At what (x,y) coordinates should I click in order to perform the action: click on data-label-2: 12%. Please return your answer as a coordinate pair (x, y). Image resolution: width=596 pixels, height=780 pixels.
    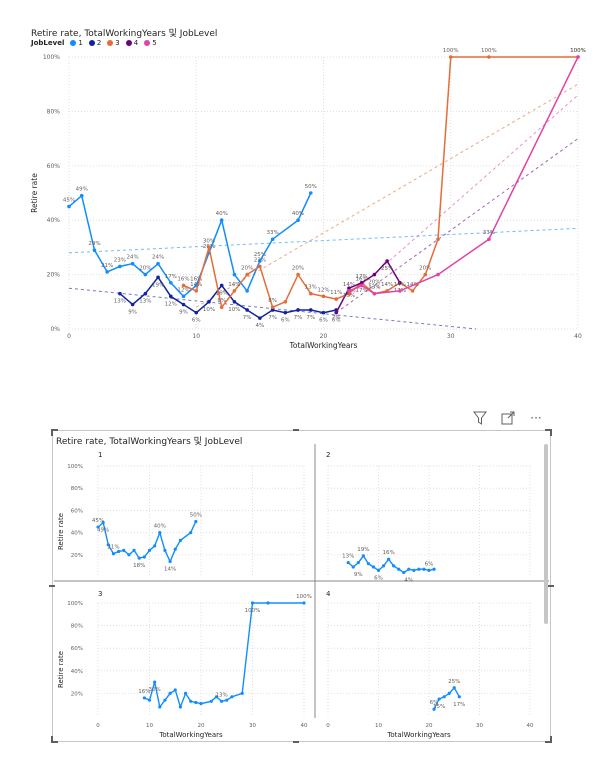
    Looking at the image, I should click on (171, 304).